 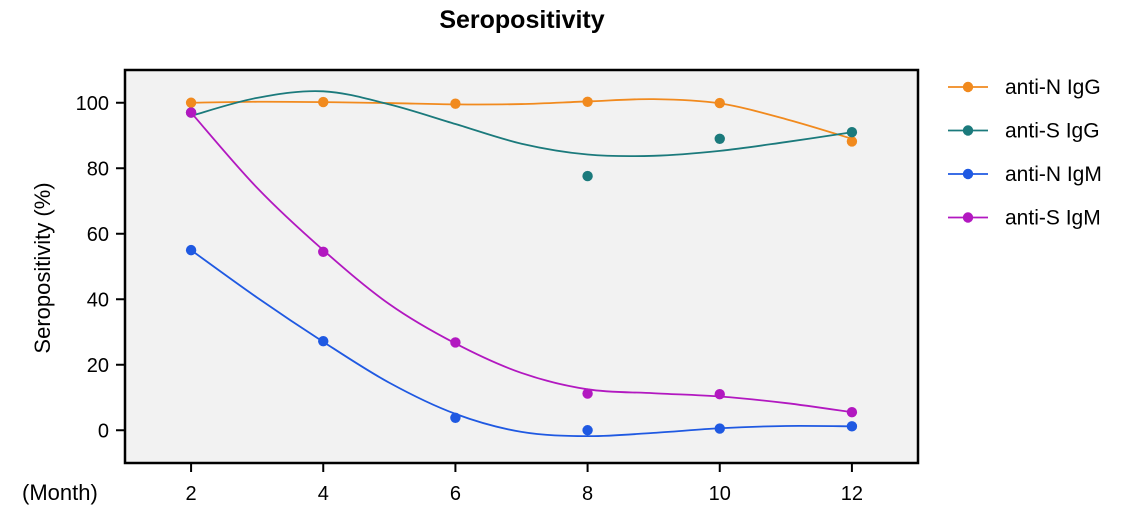 What do you see at coordinates (103, 431) in the screenshot?
I see `y-tick-label: 0` at bounding box center [103, 431].